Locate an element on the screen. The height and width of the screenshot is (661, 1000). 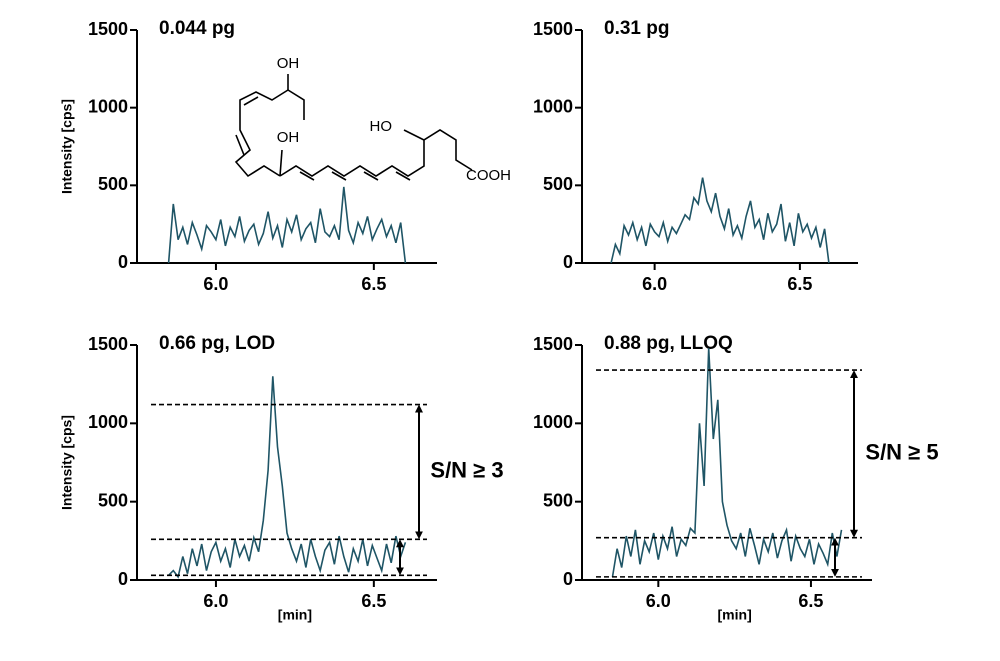
chemical-structure is located at coordinates (353, 127).